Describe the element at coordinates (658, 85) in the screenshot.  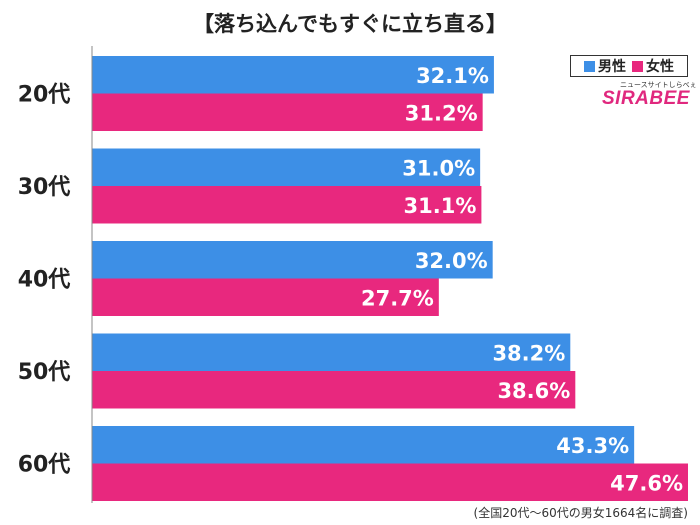
I see `logo-tagline: ニュースサイトしらべぇ` at that location.